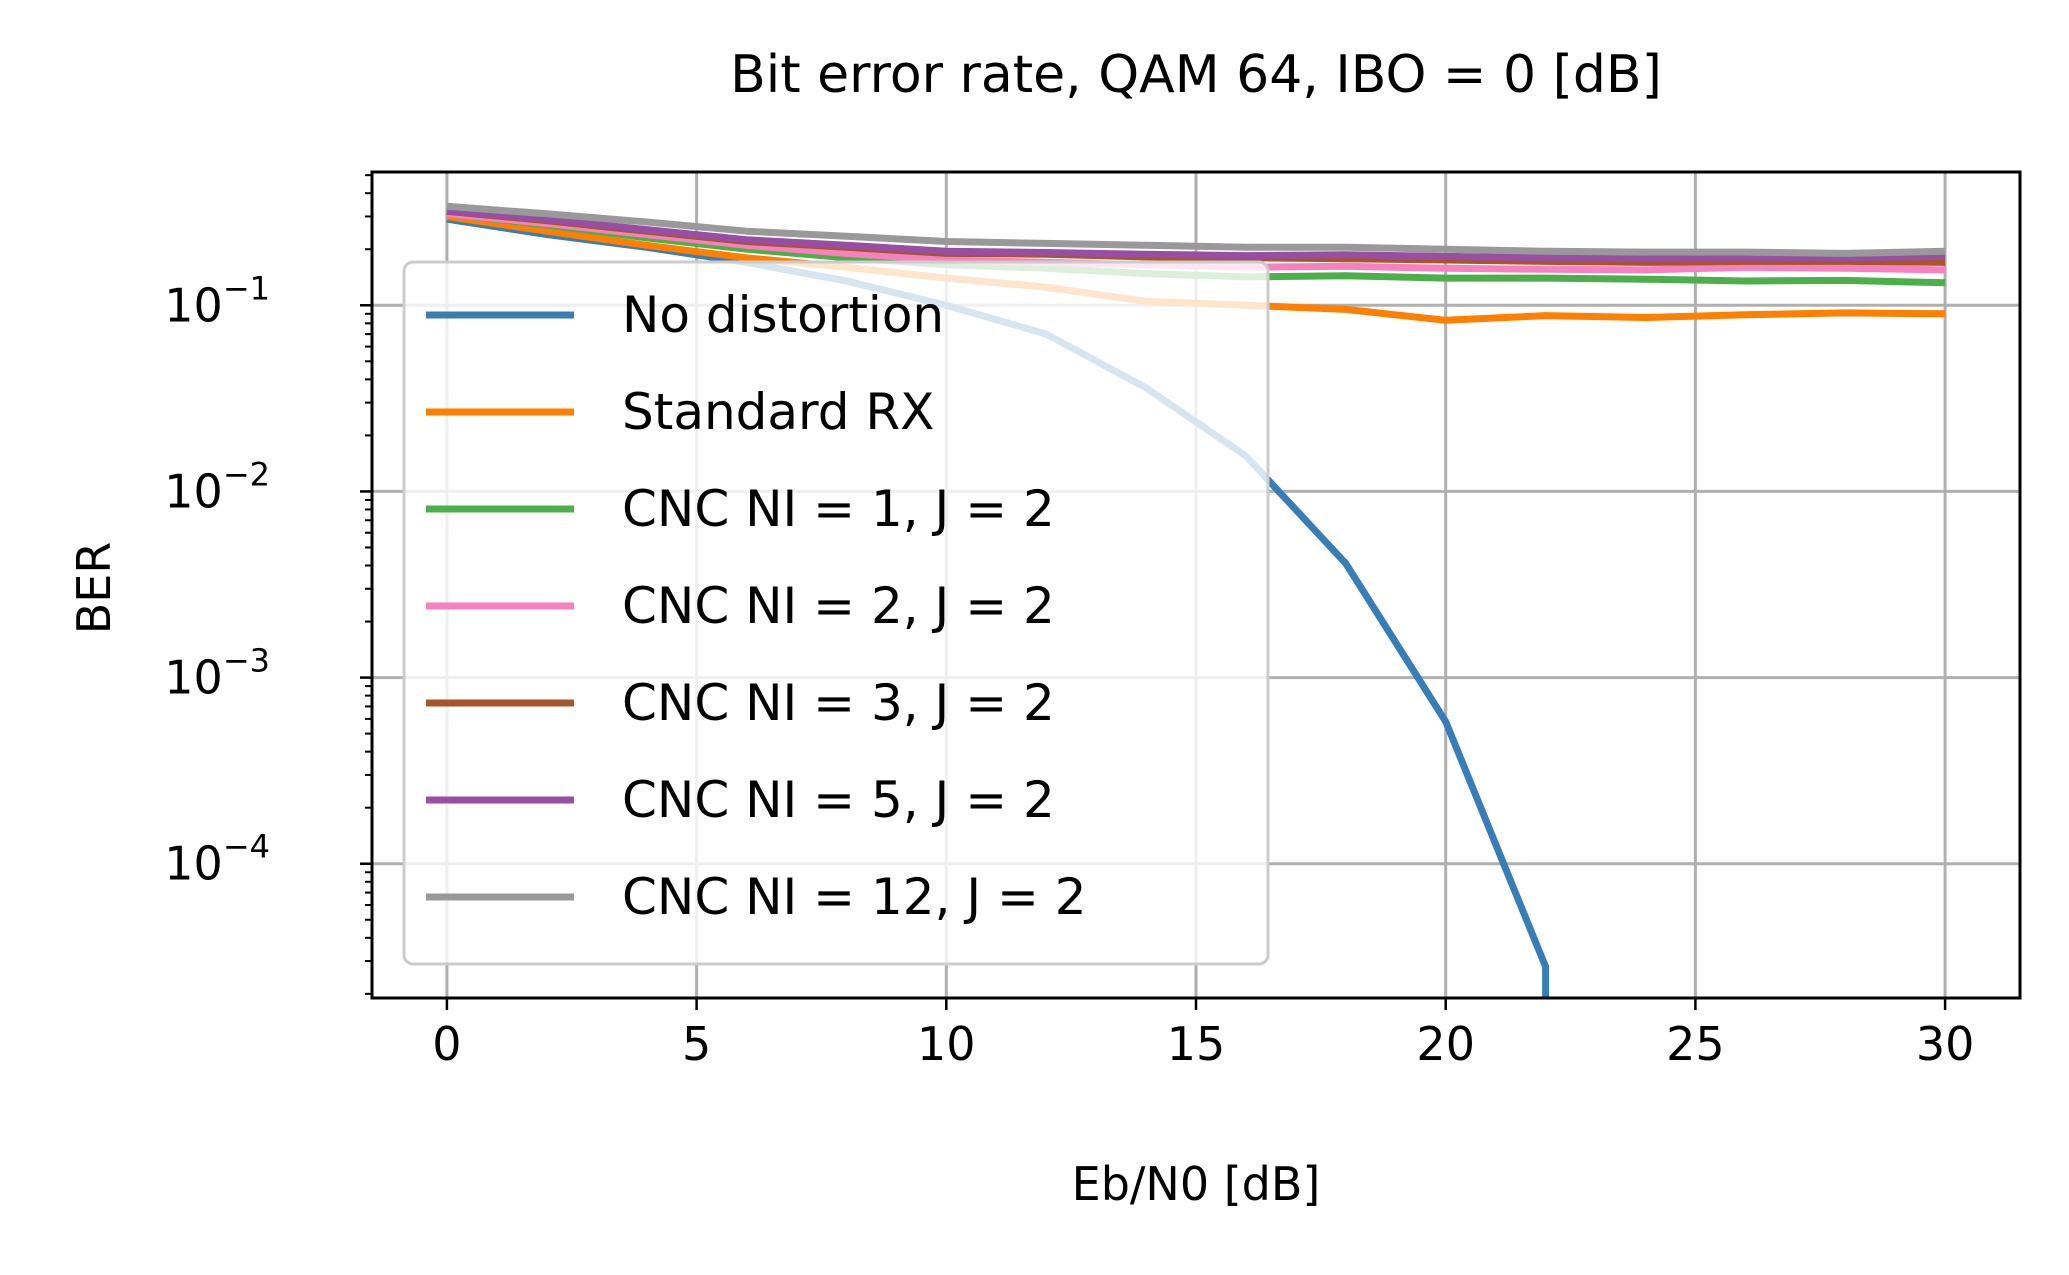  What do you see at coordinates (217, 486) in the screenshot?
I see `y-tick-label: 10⁻²` at bounding box center [217, 486].